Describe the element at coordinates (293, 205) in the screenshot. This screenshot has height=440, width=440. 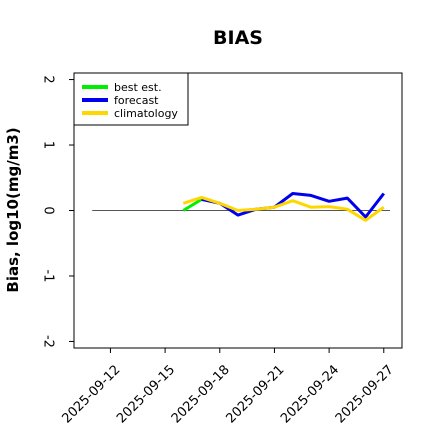
I see `series-line-forecast` at that location.